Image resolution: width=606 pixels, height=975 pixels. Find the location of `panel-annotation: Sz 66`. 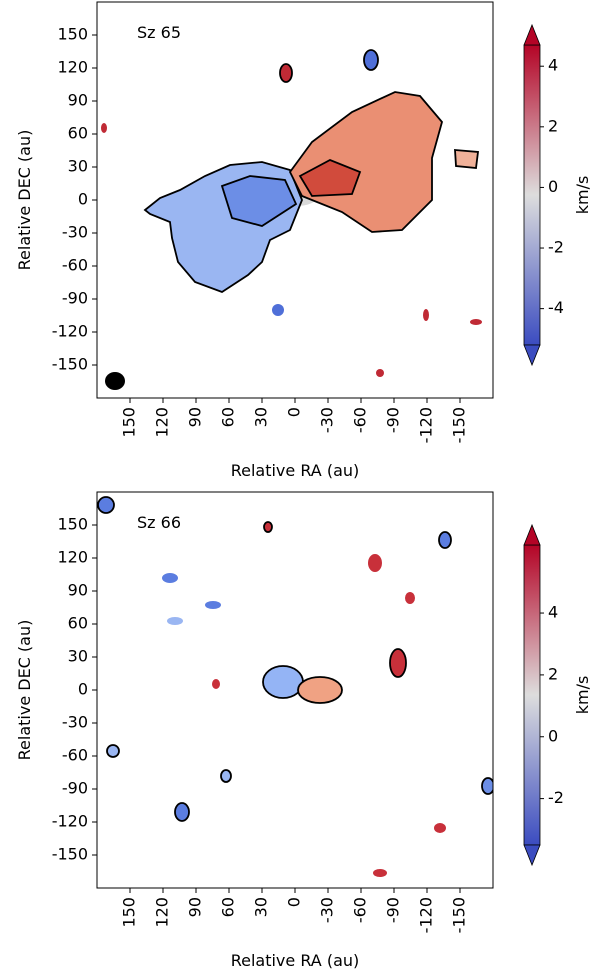

panel-annotation: Sz 66 is located at coordinates (159, 522).